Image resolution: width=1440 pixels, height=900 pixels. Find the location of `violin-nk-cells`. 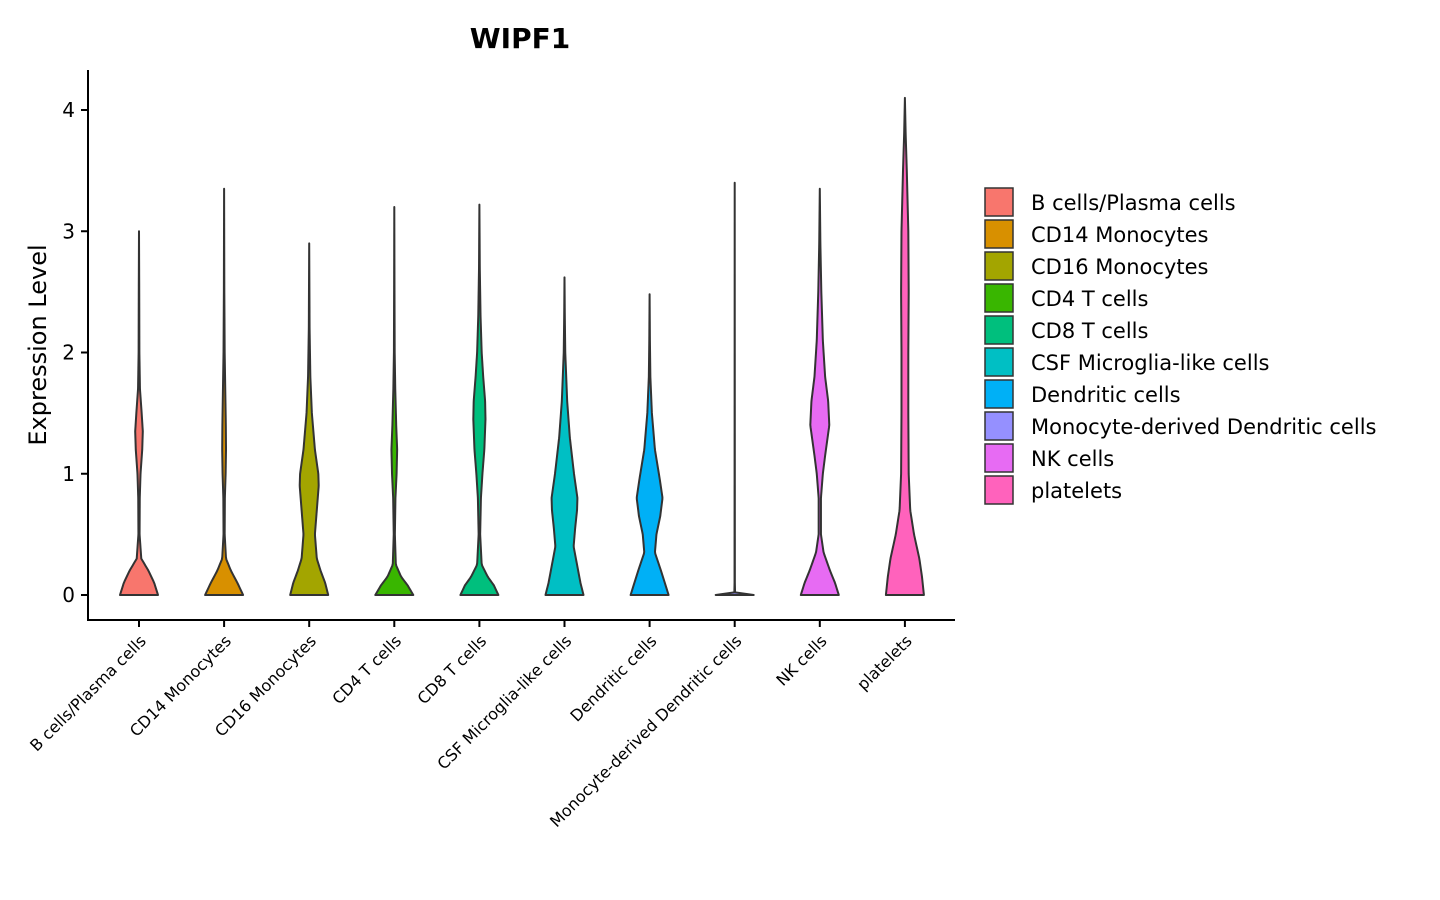

violin-nk-cells is located at coordinates (819, 391).